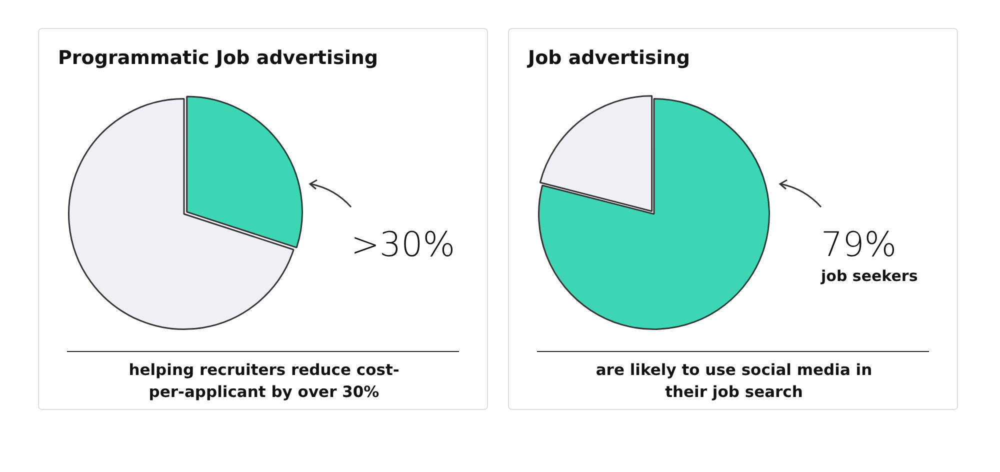  I want to click on text: 79%, so click(859, 245).